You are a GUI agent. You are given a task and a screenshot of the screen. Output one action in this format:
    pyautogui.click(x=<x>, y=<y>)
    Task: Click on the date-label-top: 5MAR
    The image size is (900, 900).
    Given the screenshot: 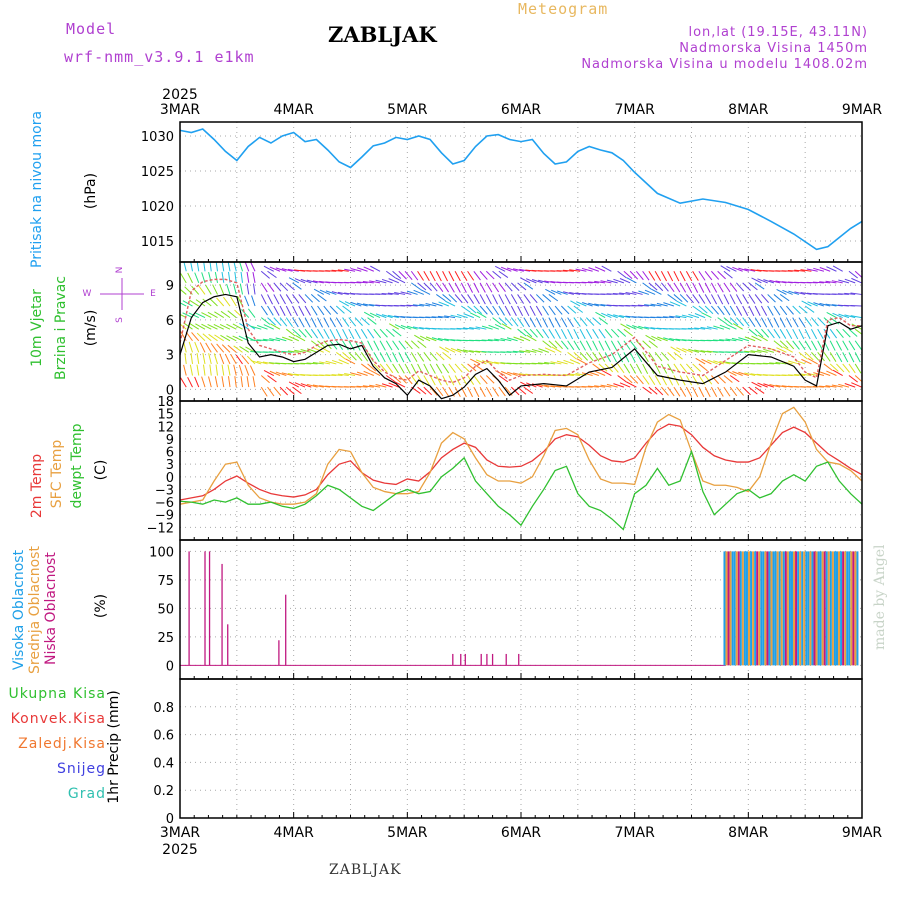 What is the action you would take?
    pyautogui.click(x=407, y=110)
    